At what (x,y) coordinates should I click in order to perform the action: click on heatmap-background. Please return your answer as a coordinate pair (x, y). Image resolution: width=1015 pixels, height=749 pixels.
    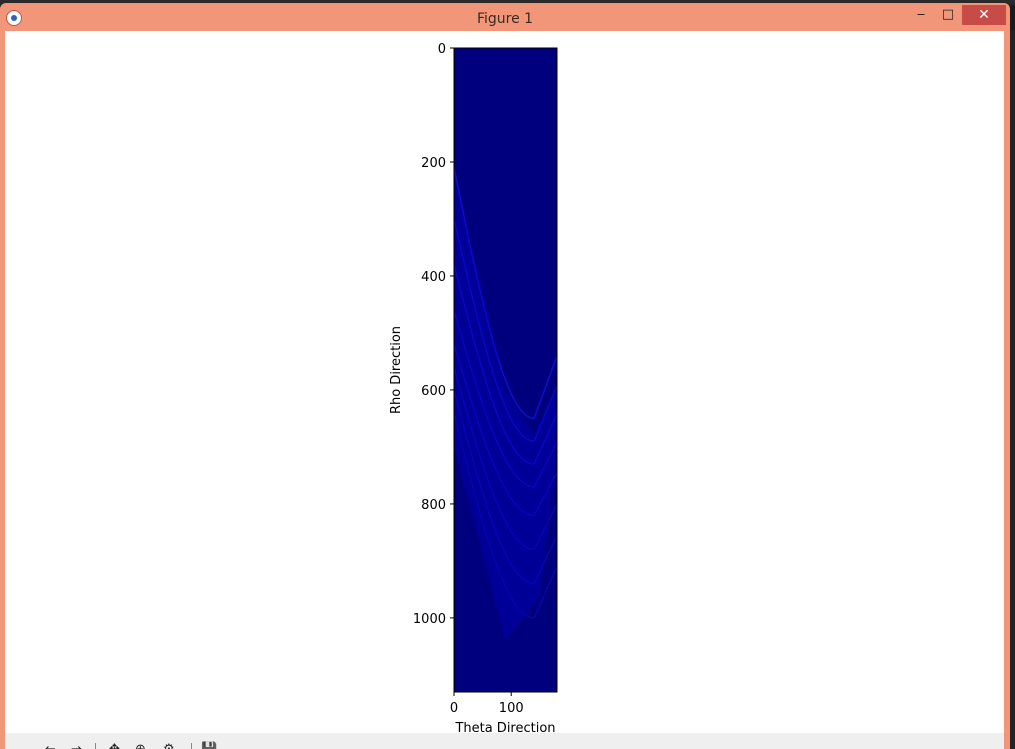
    Looking at the image, I should click on (505, 370).